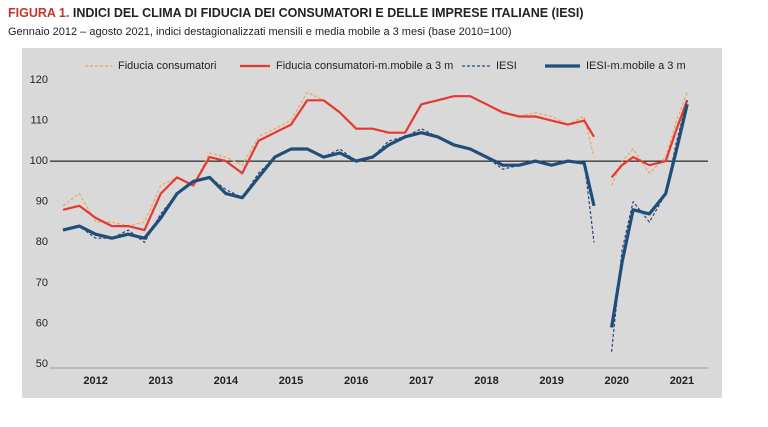  What do you see at coordinates (291, 381) in the screenshot?
I see `x-tick-label: 2015` at bounding box center [291, 381].